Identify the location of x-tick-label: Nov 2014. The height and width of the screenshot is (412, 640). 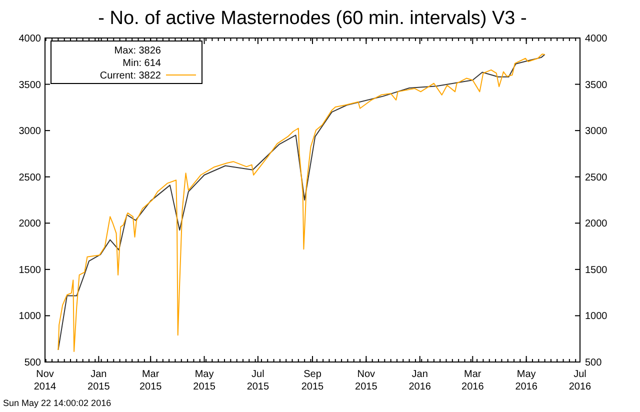
(45, 380).